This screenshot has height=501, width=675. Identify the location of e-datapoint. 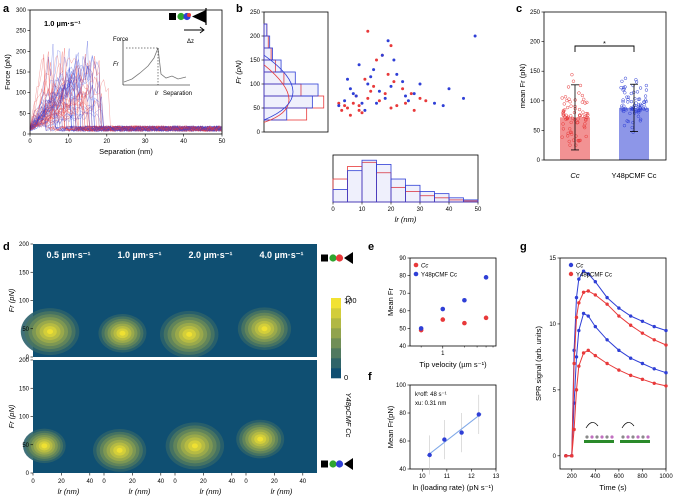
(443, 319).